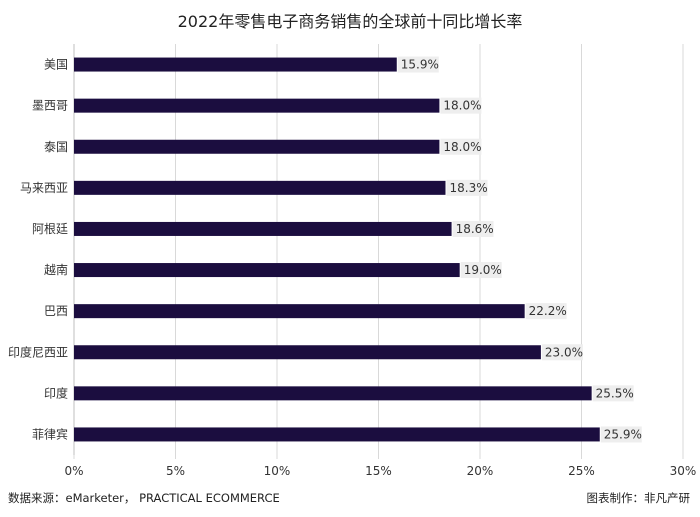 The height and width of the screenshot is (517, 700). What do you see at coordinates (175, 471) in the screenshot?
I see `x-tick-label: 5%` at bounding box center [175, 471].